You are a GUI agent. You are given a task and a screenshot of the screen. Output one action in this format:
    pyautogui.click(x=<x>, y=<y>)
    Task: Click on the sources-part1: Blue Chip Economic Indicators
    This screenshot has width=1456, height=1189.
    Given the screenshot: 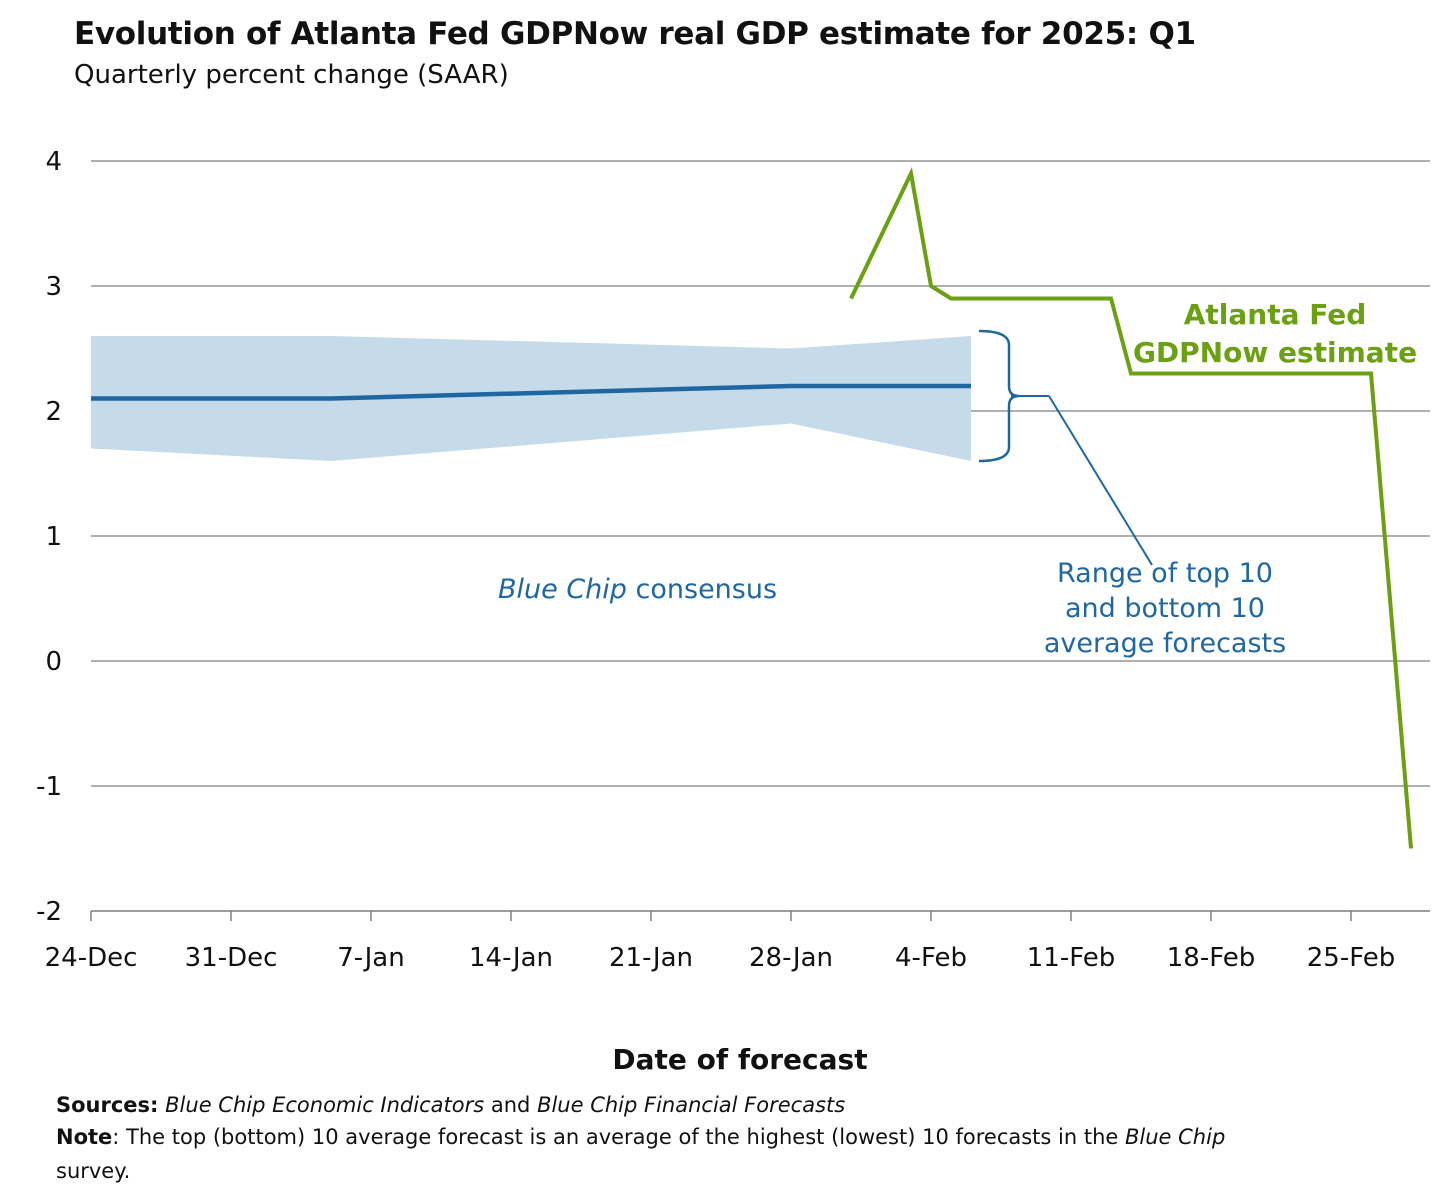 What is the action you would take?
    pyautogui.click(x=325, y=1105)
    